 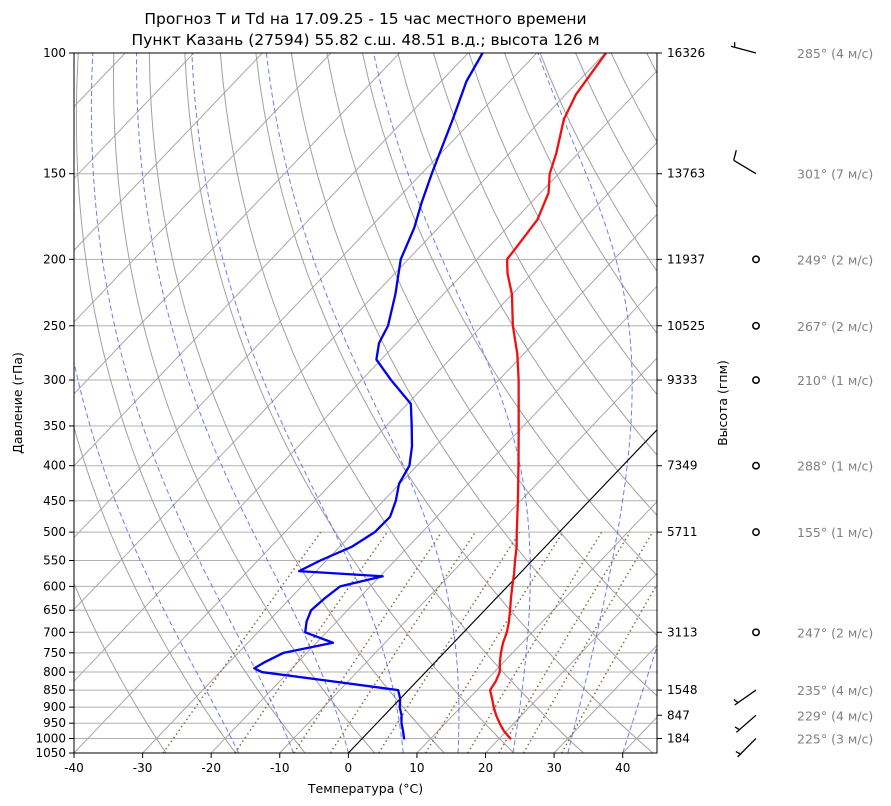 I want to click on height-tick-label: 16326, so click(x=686, y=53).